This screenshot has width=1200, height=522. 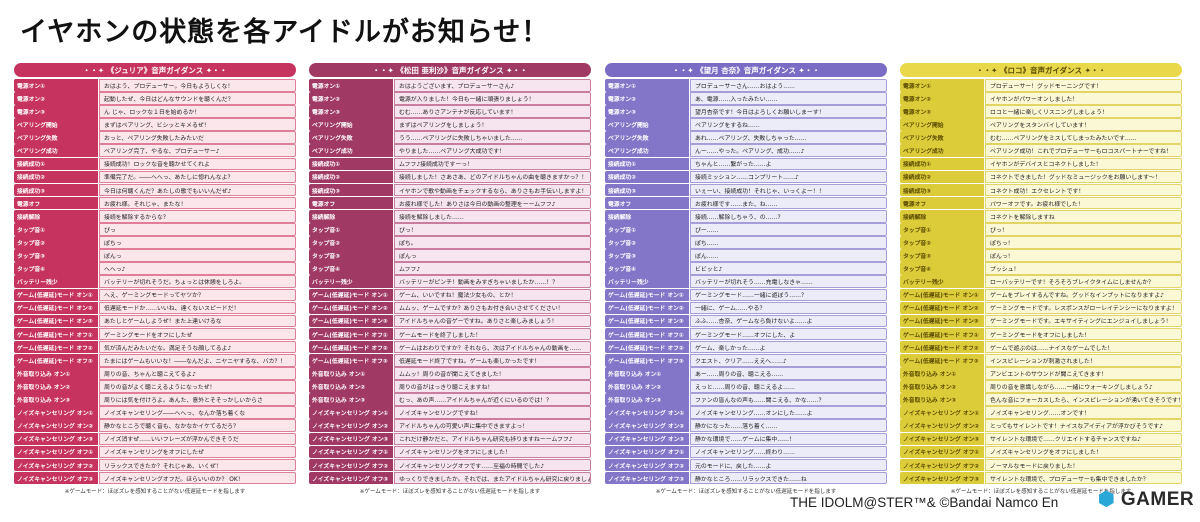 I want to click on guidance-row: ノイズキャンセリング オン② アイドルちゃんの可愛い声に集中できますよっ！, so click(x=450, y=426).